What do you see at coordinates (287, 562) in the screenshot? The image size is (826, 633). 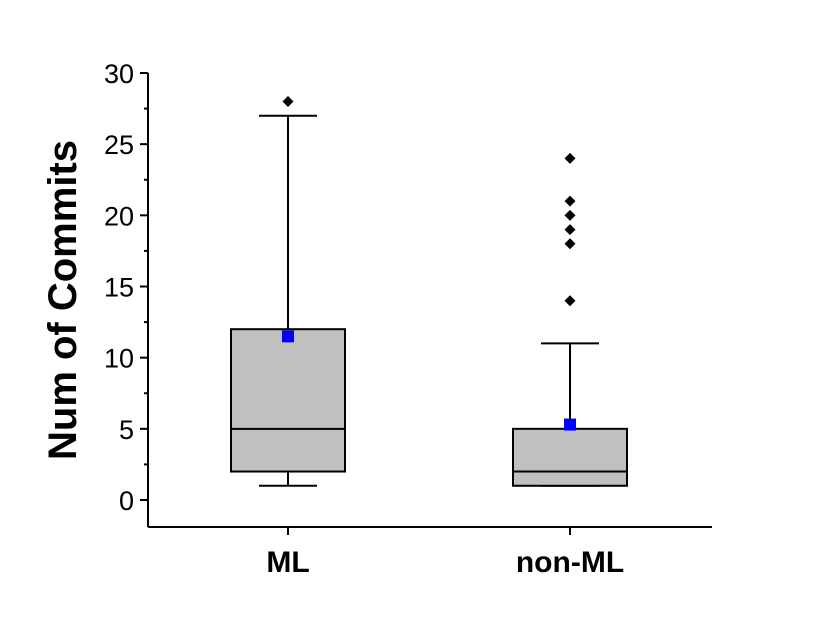 I see `x-tick-label: ML` at bounding box center [287, 562].